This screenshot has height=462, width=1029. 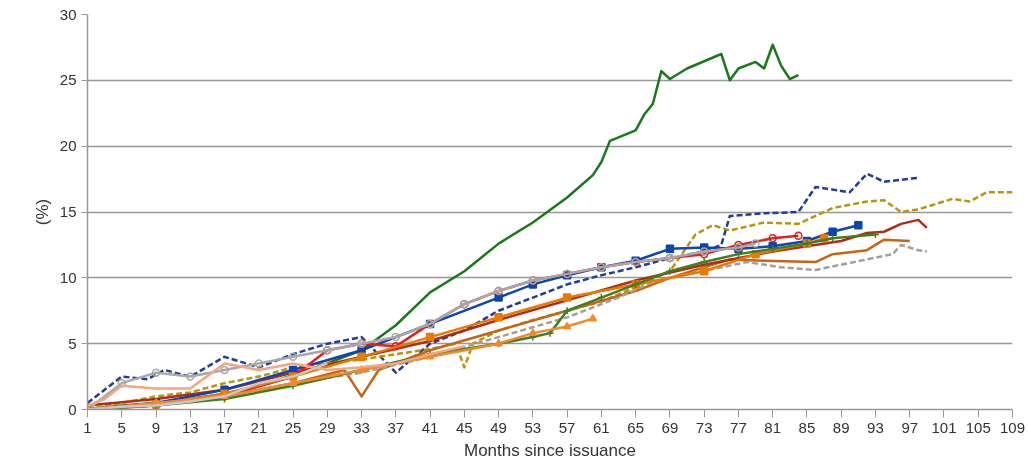 I want to click on x-tick-label: 69, so click(x=670, y=427).